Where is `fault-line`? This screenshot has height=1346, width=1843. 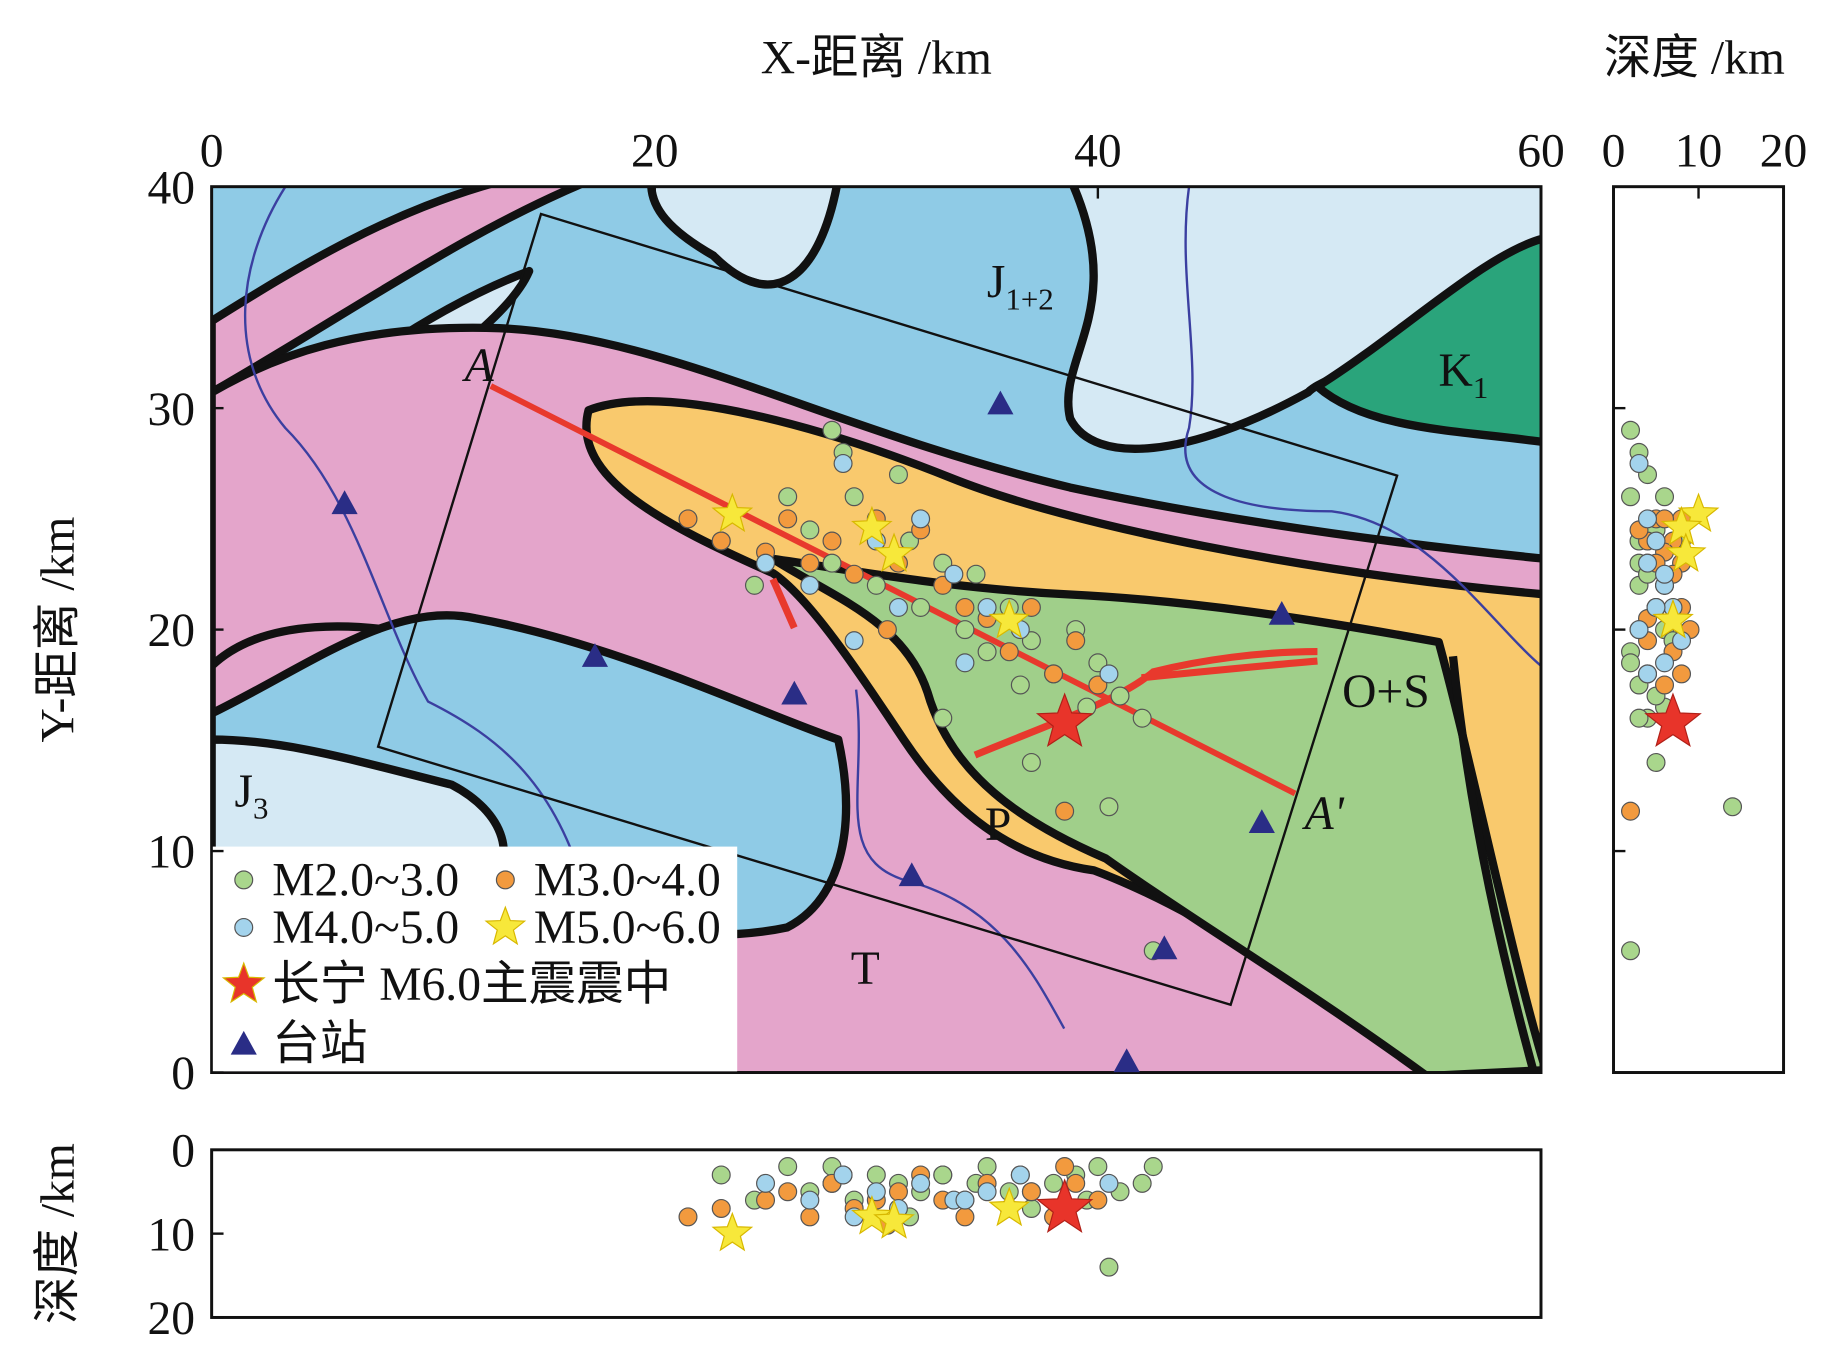 fault-line is located at coordinates (783, 603).